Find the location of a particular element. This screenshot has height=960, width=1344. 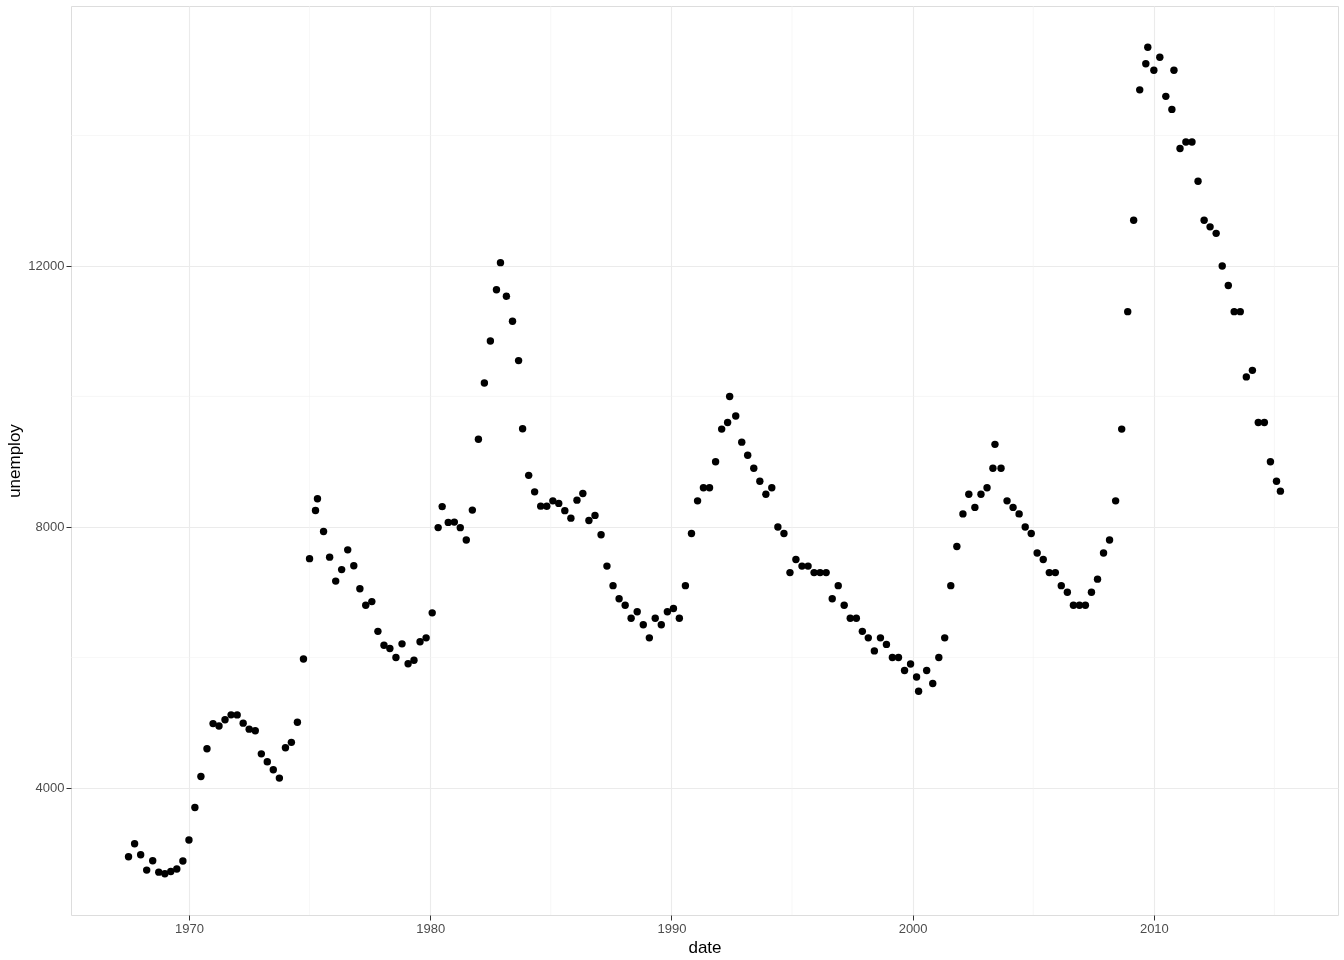

x-tick-label: 1970 is located at coordinates (189, 928).